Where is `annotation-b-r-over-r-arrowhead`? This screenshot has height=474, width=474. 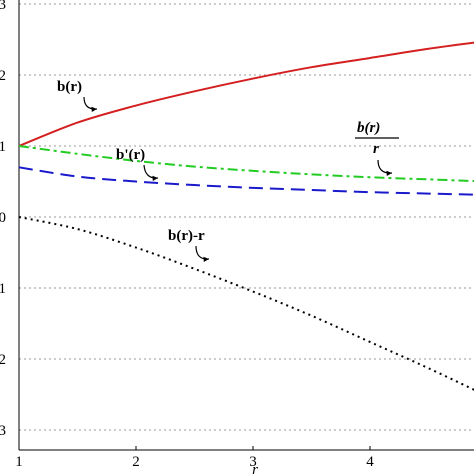
annotation-b-r-over-r-arrowhead is located at coordinates (389, 173).